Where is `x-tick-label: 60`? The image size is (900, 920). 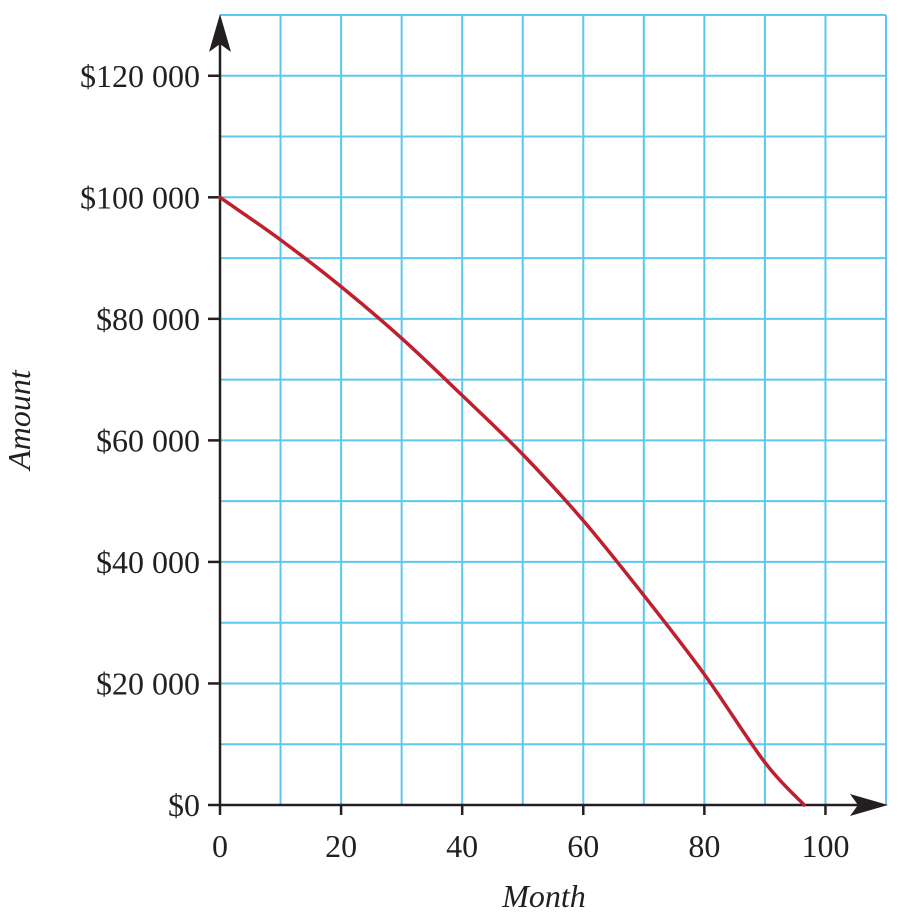 x-tick-label: 60 is located at coordinates (583, 846).